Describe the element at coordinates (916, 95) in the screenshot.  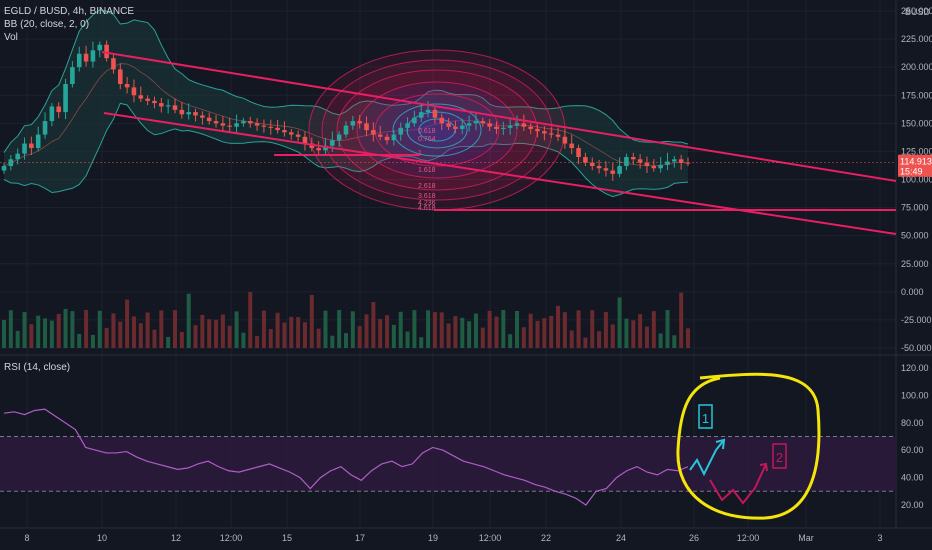
I see `price-axis-tick: 175.000` at that location.